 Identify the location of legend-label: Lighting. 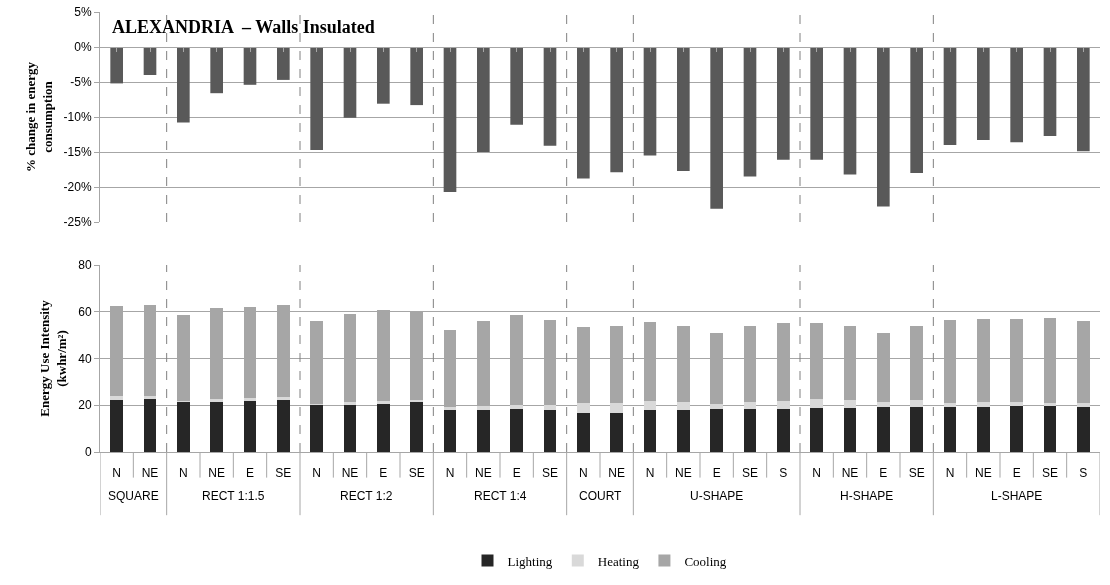
(530, 561).